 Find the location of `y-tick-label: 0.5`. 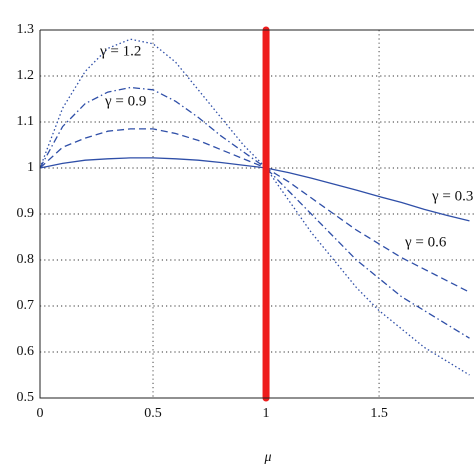

y-tick-label: 0.5 is located at coordinates (26, 397).